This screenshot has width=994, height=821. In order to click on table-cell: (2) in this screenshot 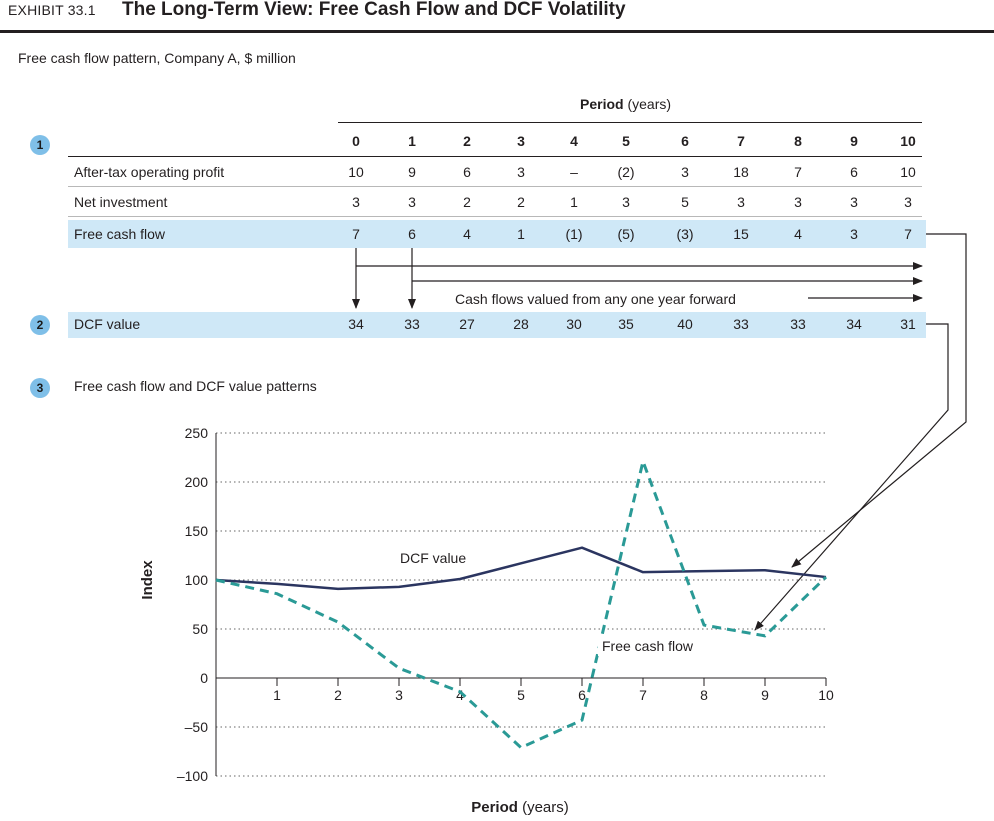, I will do `click(626, 172)`.